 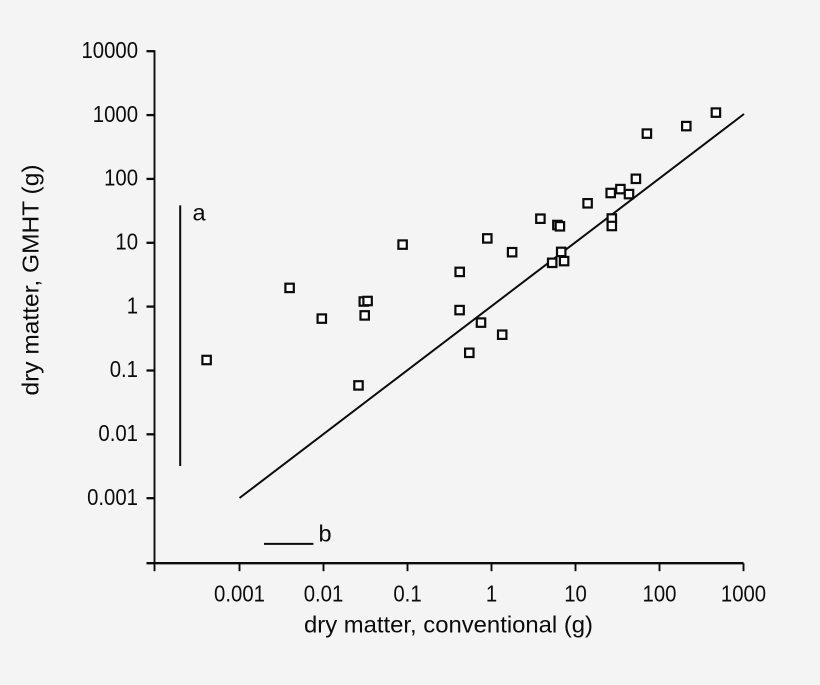 I want to click on svg-text: dry matter, conventional (g), so click(x=448, y=625).